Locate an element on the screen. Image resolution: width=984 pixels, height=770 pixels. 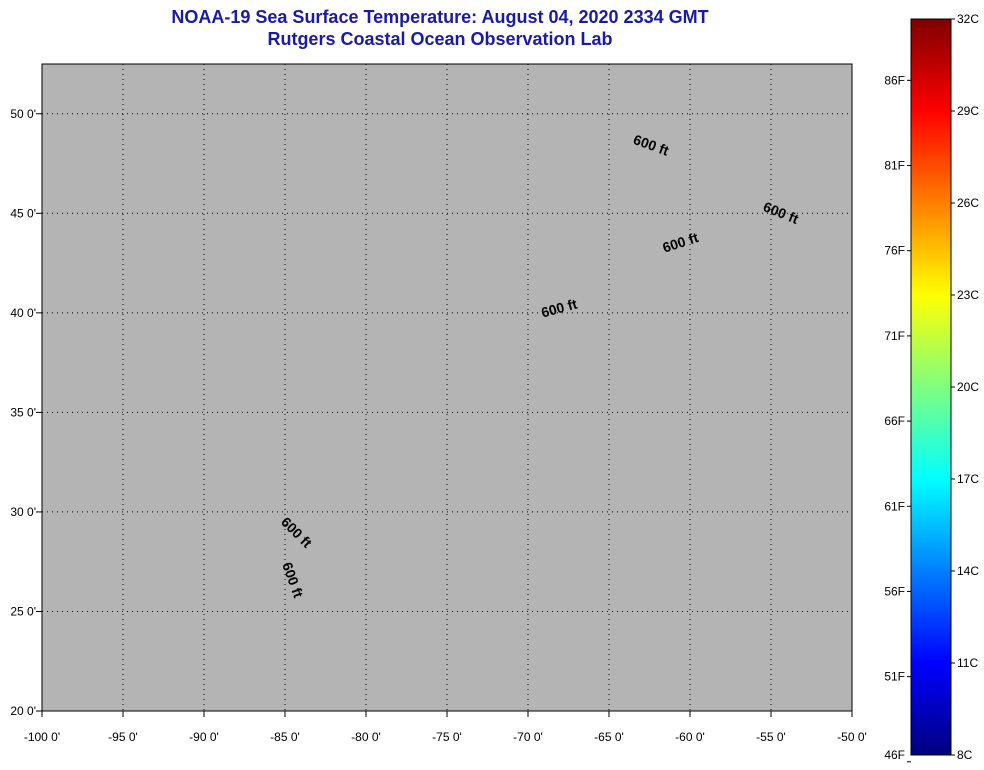
latitude-axis: 20 0' 25 0' 30 0' 35 0' 40 0' 45 0' 50 0' is located at coordinates (26, 412).